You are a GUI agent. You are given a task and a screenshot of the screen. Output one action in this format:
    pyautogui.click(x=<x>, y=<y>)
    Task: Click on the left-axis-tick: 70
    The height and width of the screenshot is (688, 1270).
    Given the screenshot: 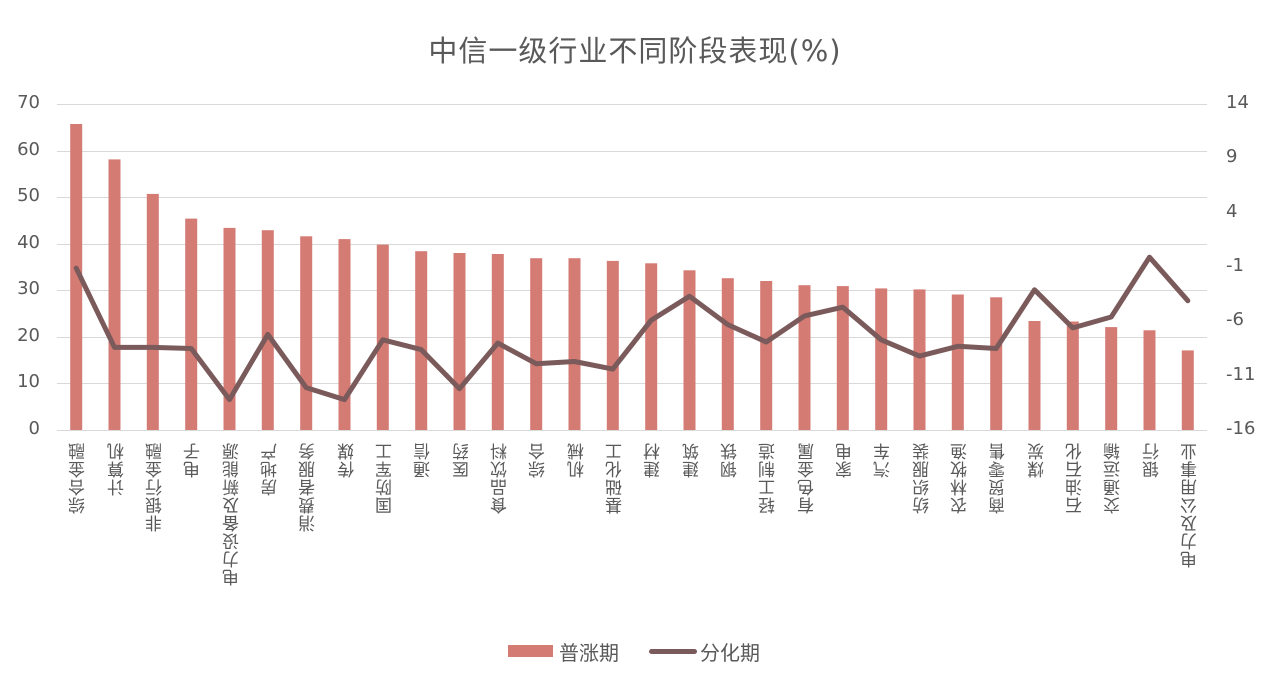 What is the action you would take?
    pyautogui.click(x=28, y=102)
    